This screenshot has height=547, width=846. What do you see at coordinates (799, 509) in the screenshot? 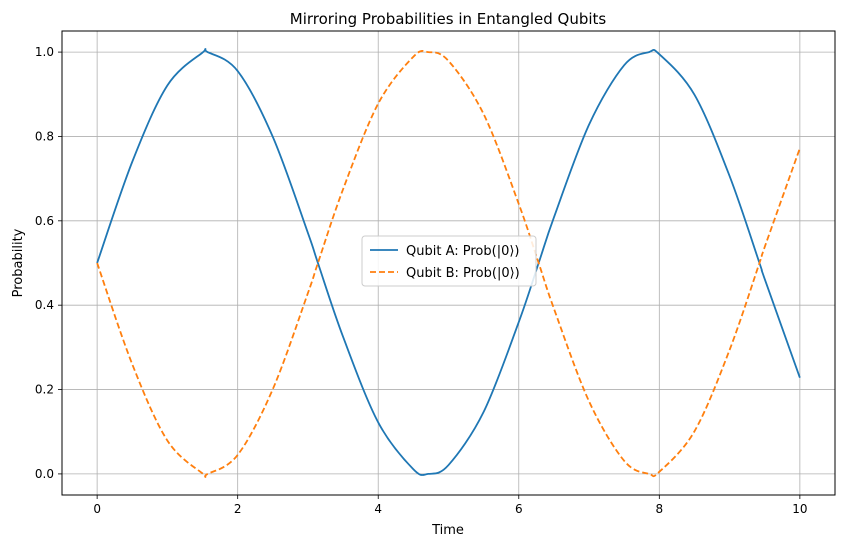
I see `x-tick-label: 10` at bounding box center [799, 509].